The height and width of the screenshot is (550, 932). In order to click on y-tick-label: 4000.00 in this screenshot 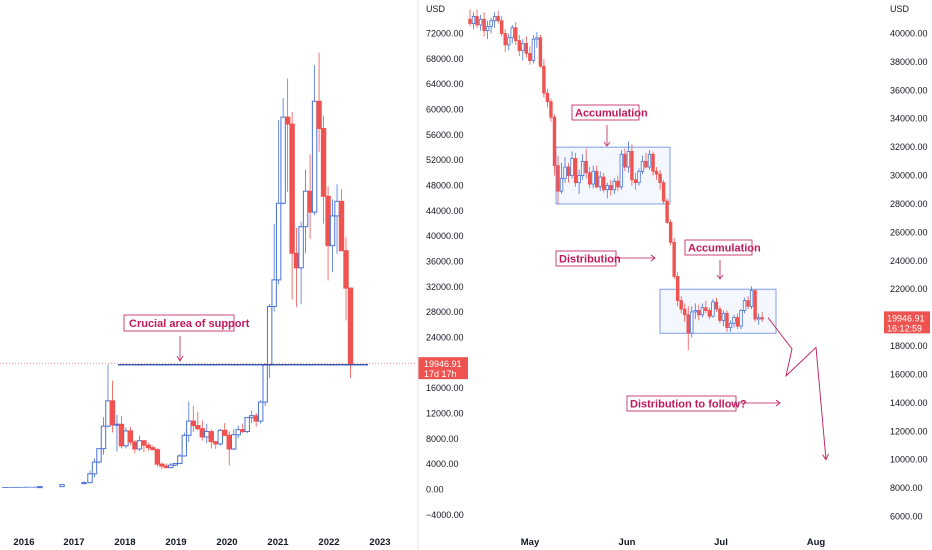, I will do `click(442, 464)`.